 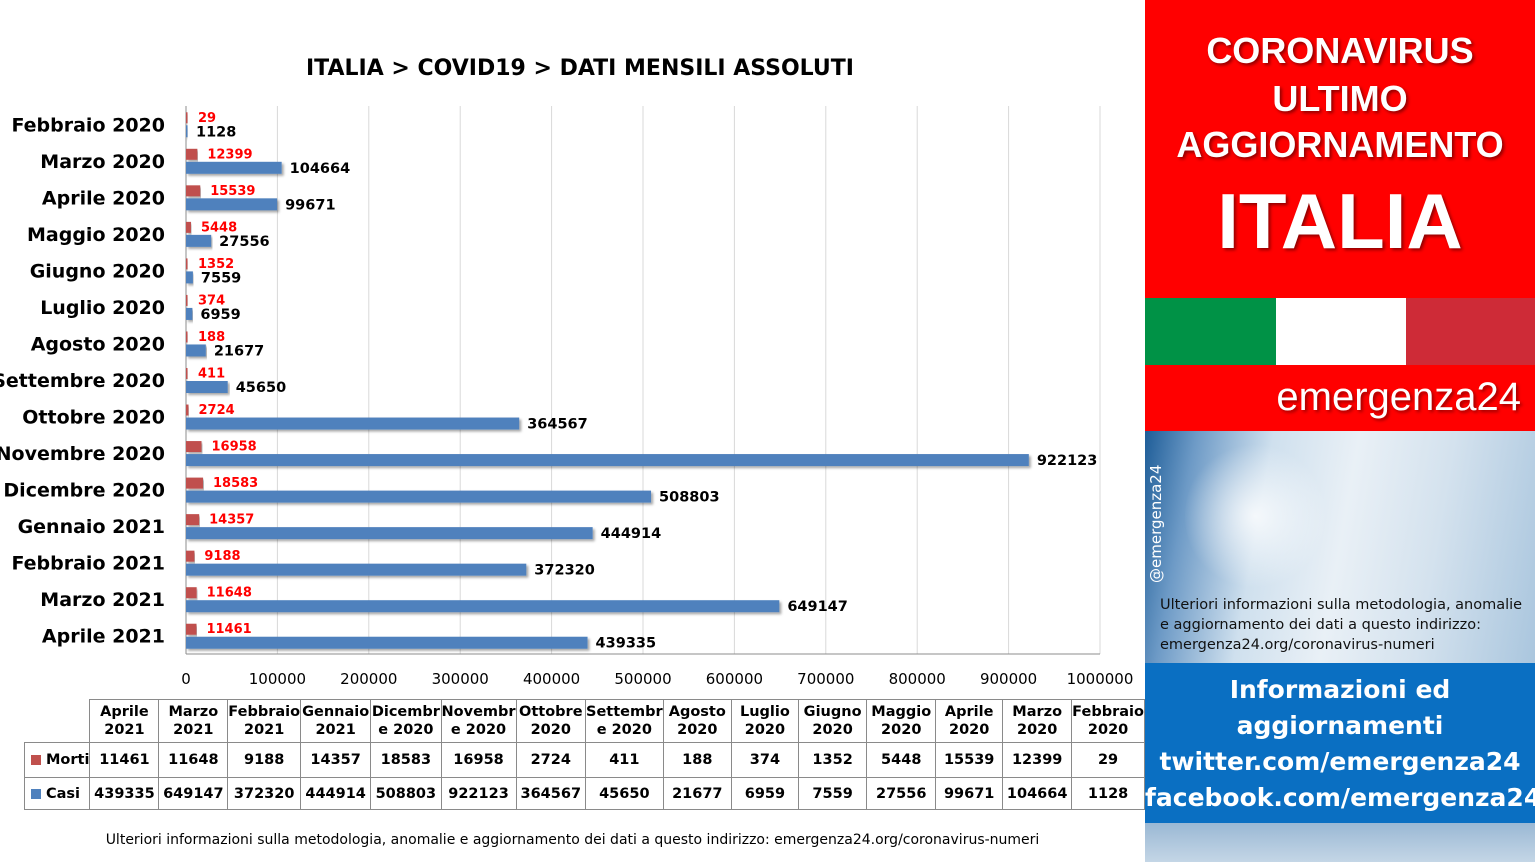 I want to click on data-label-morti: 5448, so click(x=219, y=227).